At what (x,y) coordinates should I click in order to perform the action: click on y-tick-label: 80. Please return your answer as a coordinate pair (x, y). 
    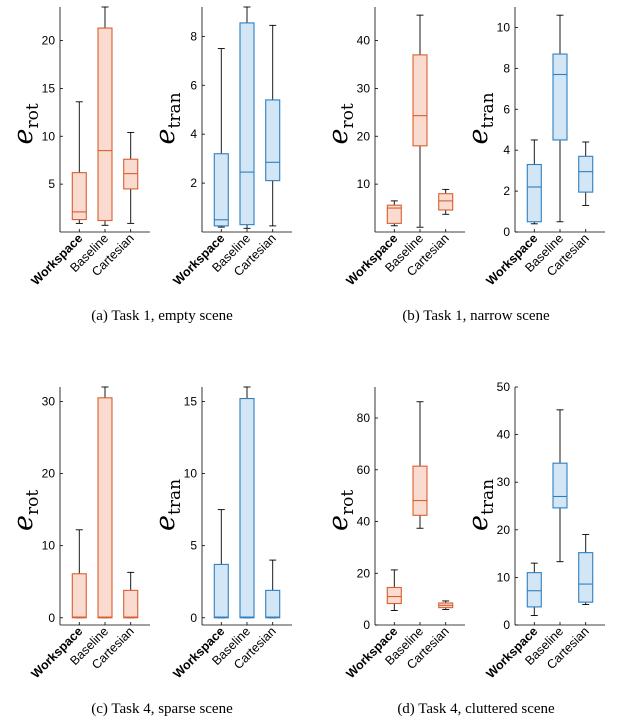
    Looking at the image, I should click on (364, 418).